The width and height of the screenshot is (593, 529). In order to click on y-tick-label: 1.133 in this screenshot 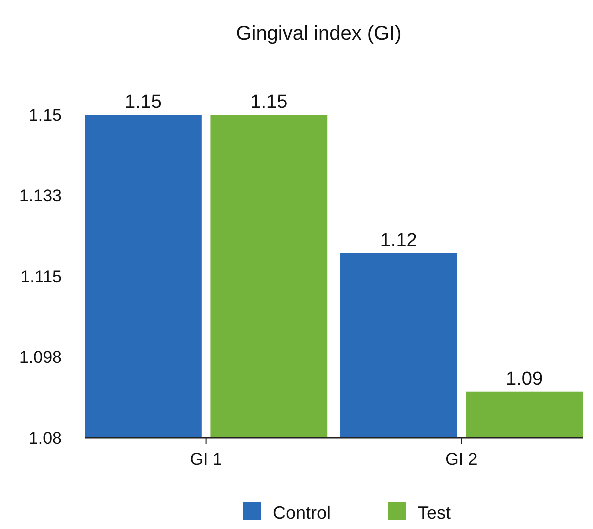, I will do `click(40, 196)`.